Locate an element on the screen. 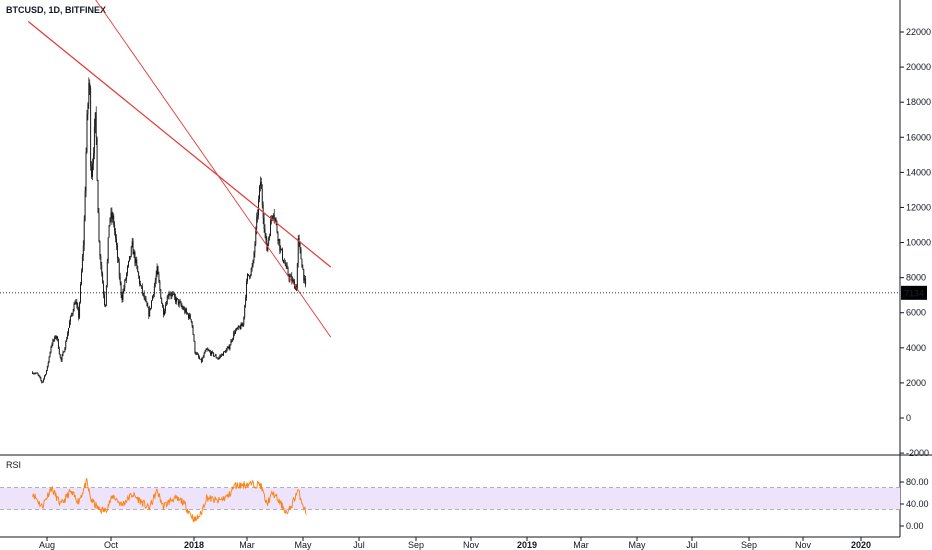 The width and height of the screenshot is (932, 550). price-tick-label: 20000 is located at coordinates (918, 67).